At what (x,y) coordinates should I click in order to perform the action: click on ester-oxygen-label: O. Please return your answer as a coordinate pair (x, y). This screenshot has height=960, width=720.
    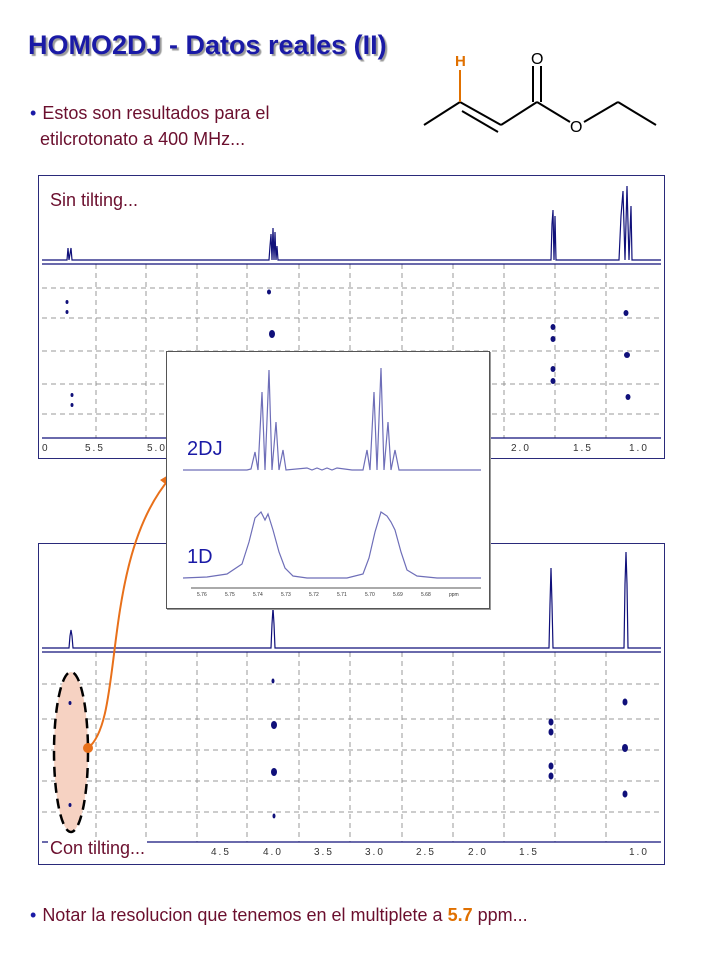
    Looking at the image, I should click on (576, 127).